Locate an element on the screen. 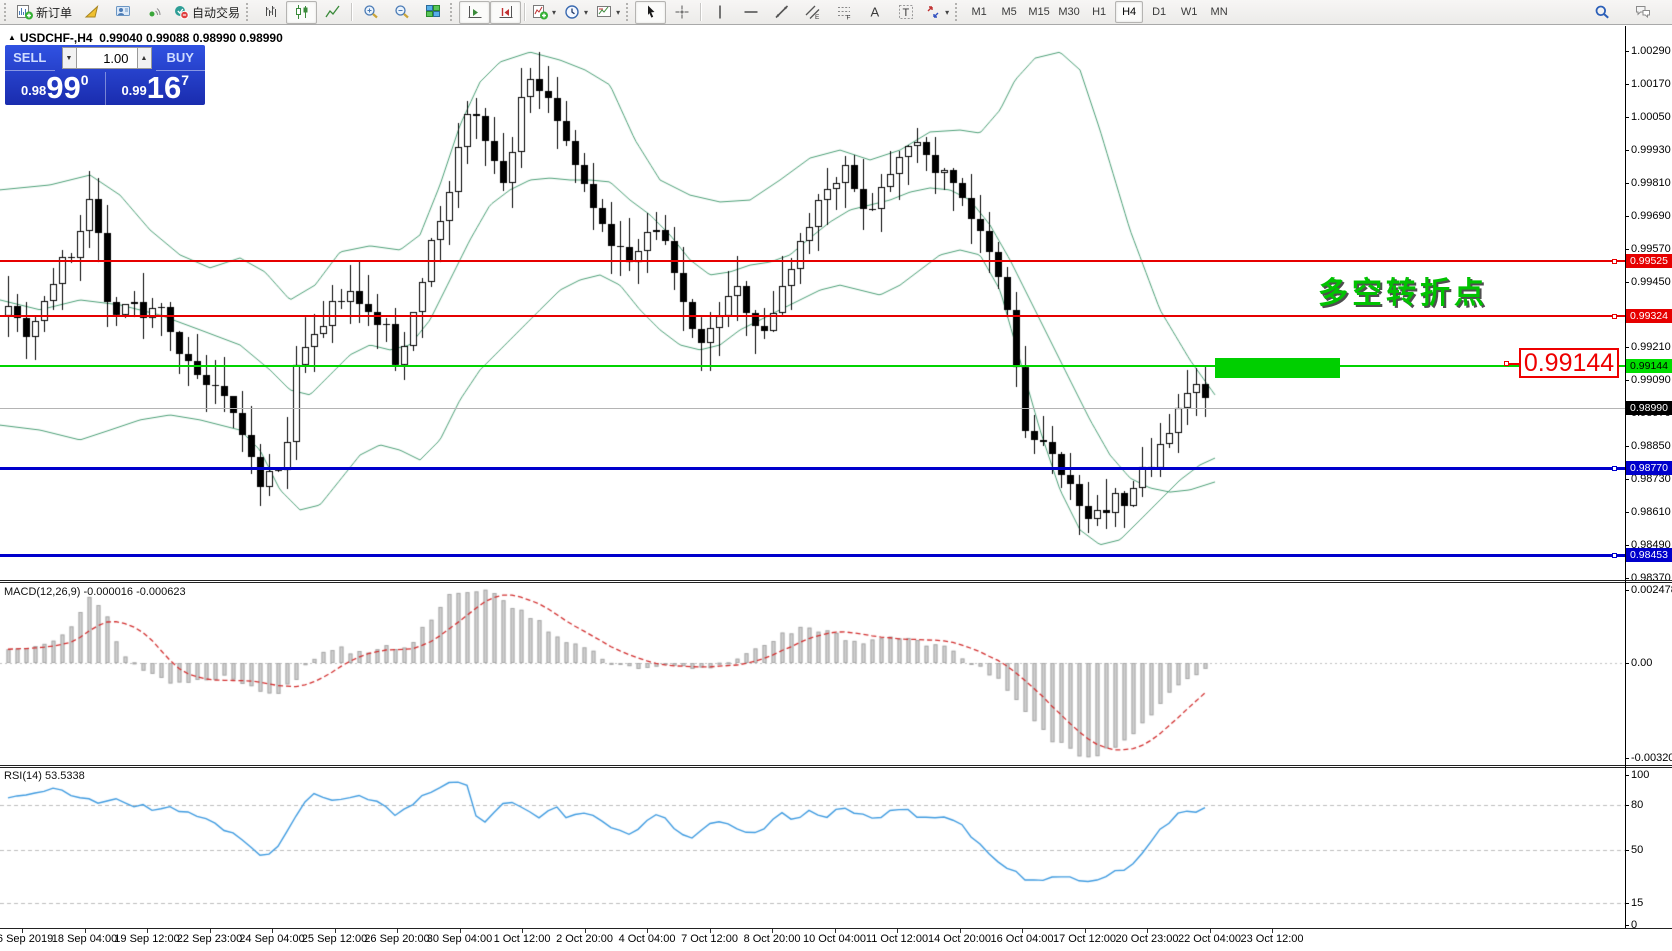  fibonacci-retracement-button: F is located at coordinates (843, 12).